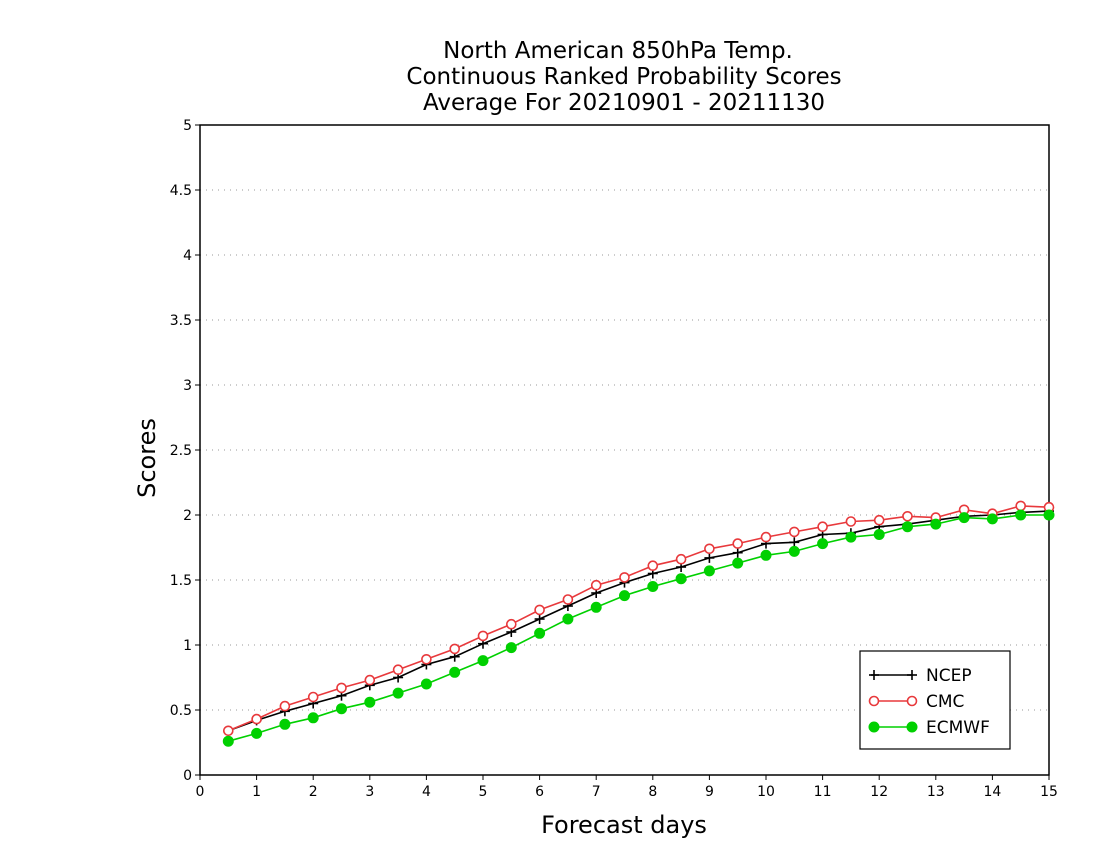 The image size is (1100, 850). What do you see at coordinates (181, 711) in the screenshot?
I see `y-tick-label: 0.5` at bounding box center [181, 711].